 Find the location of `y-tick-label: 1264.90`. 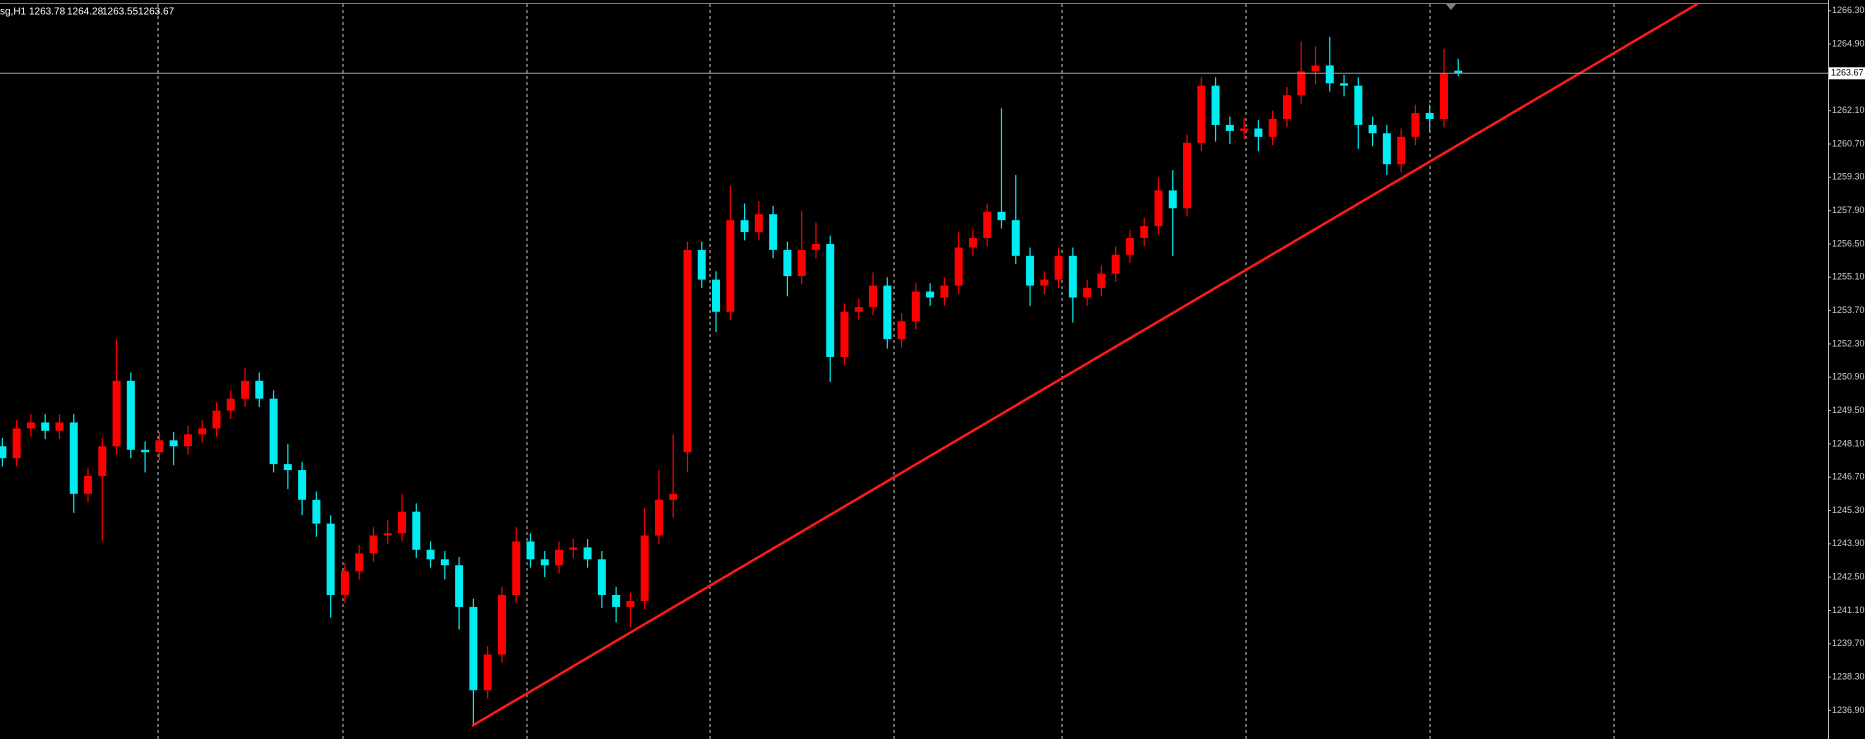

y-tick-label: 1264.90 is located at coordinates (1848, 43).